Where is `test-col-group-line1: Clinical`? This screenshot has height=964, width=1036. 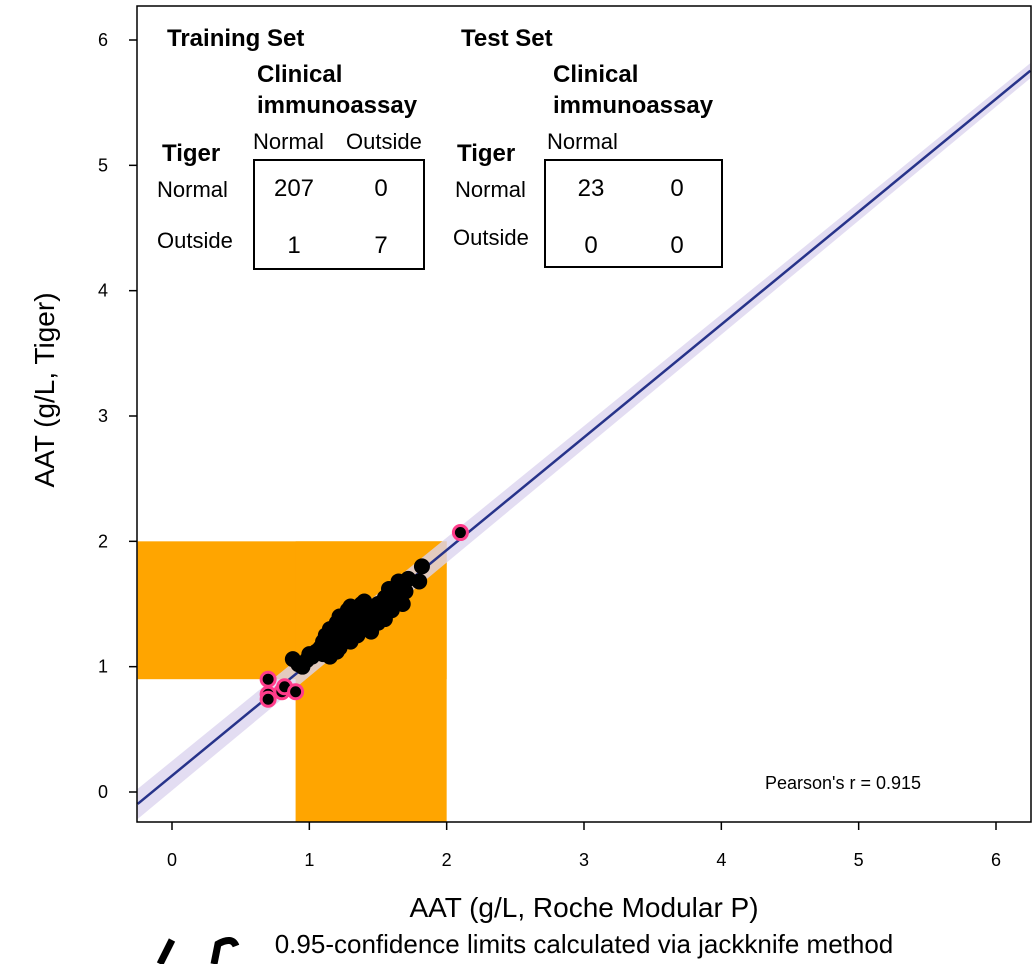 test-col-group-line1: Clinical is located at coordinates (595, 74).